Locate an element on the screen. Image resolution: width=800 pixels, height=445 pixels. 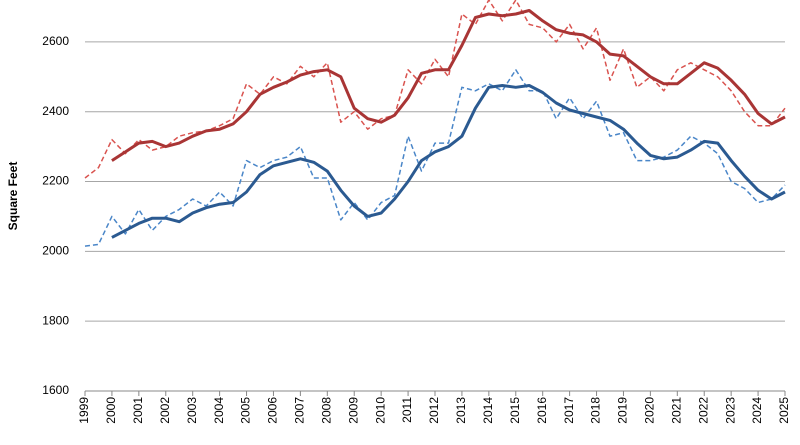
x-tick-label: 2019 is located at coordinates (623, 410).